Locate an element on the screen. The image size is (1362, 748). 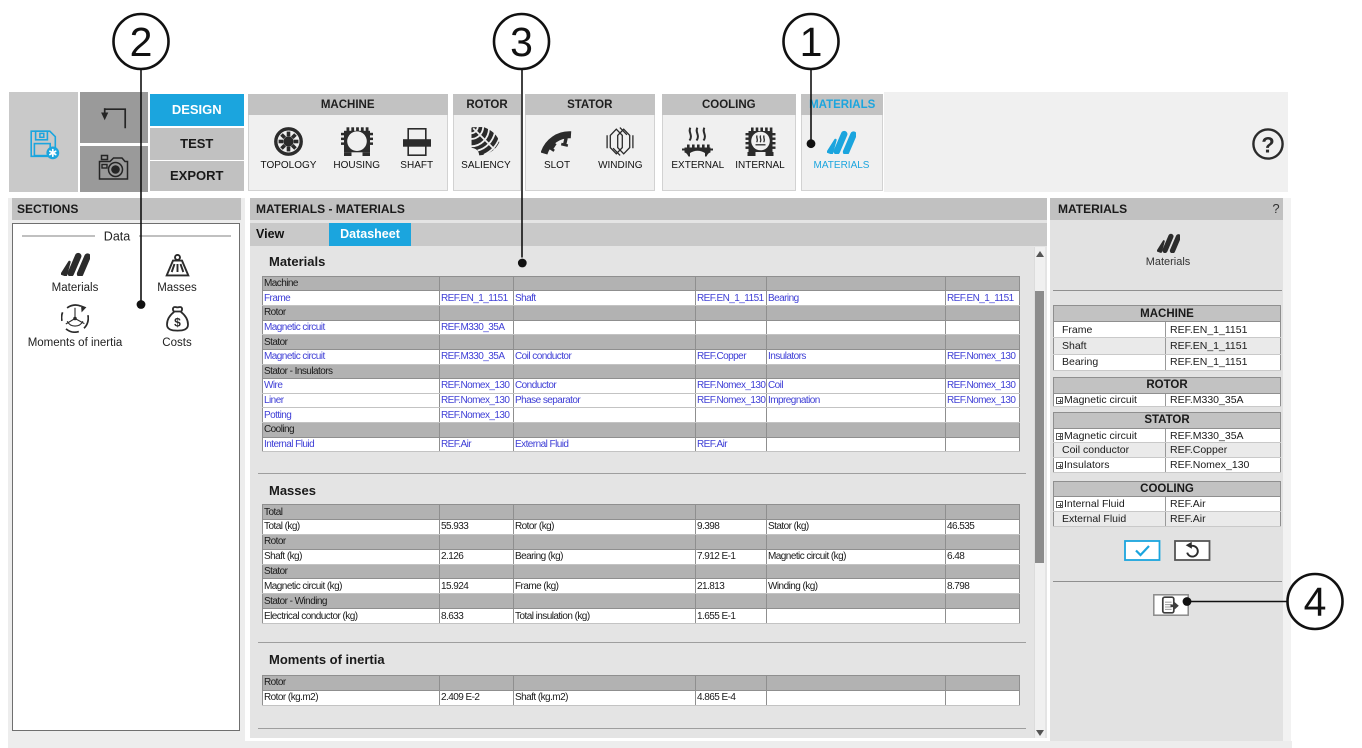
svg-text: 3 is located at coordinates (521, 42).